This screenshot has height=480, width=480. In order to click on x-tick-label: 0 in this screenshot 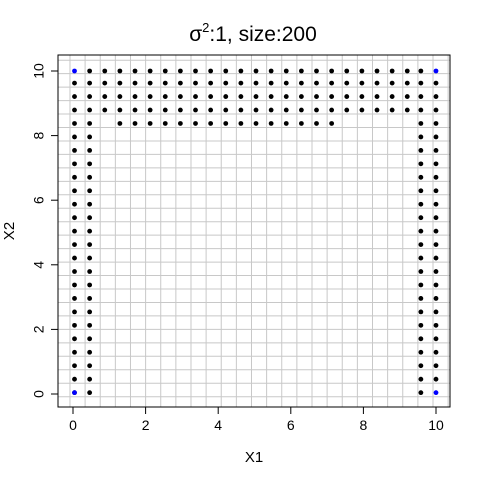, I will do `click(73, 425)`.